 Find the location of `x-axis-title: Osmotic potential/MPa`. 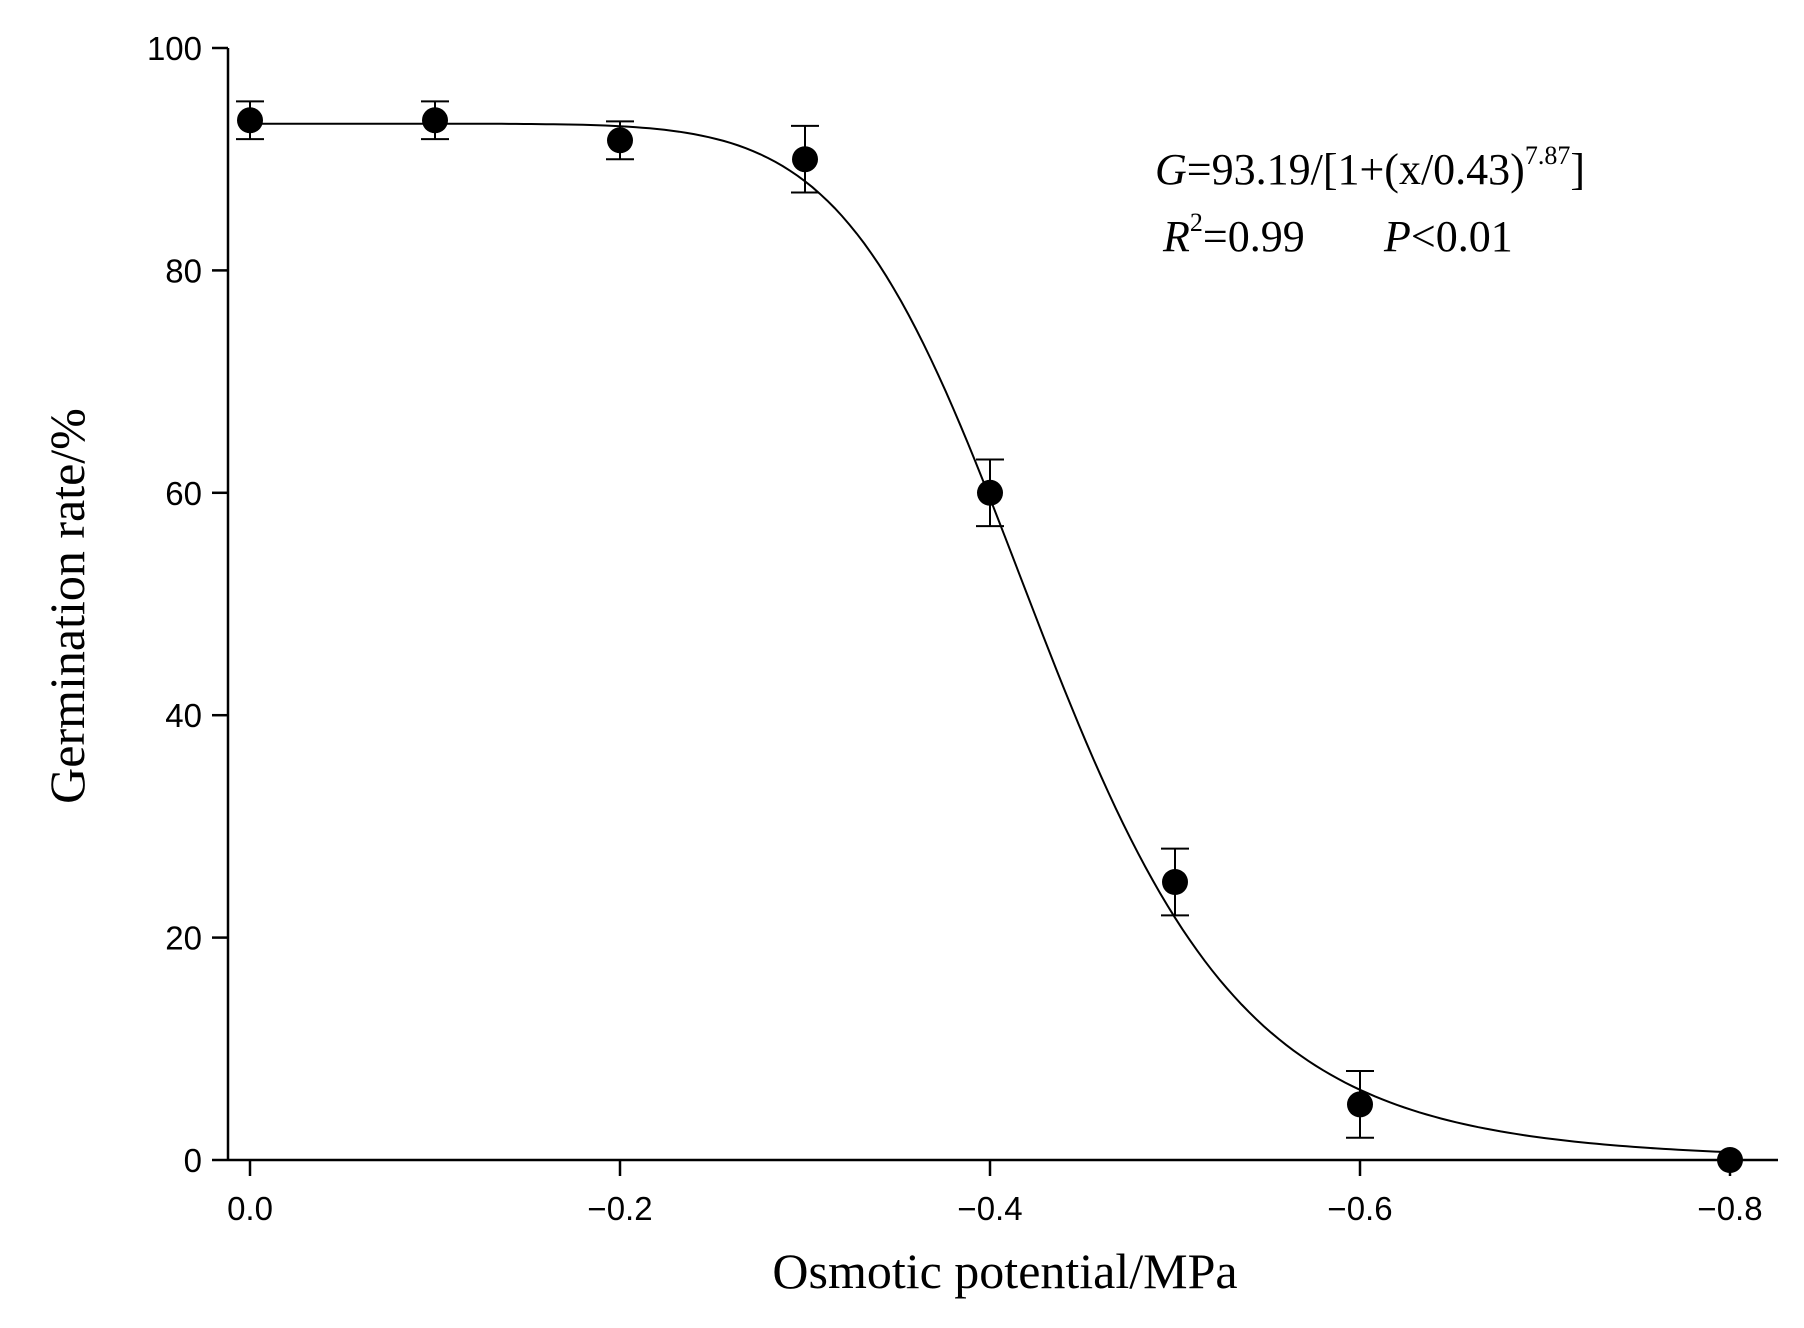

x-axis-title: Osmotic potential/MPa is located at coordinates (1004, 1271).